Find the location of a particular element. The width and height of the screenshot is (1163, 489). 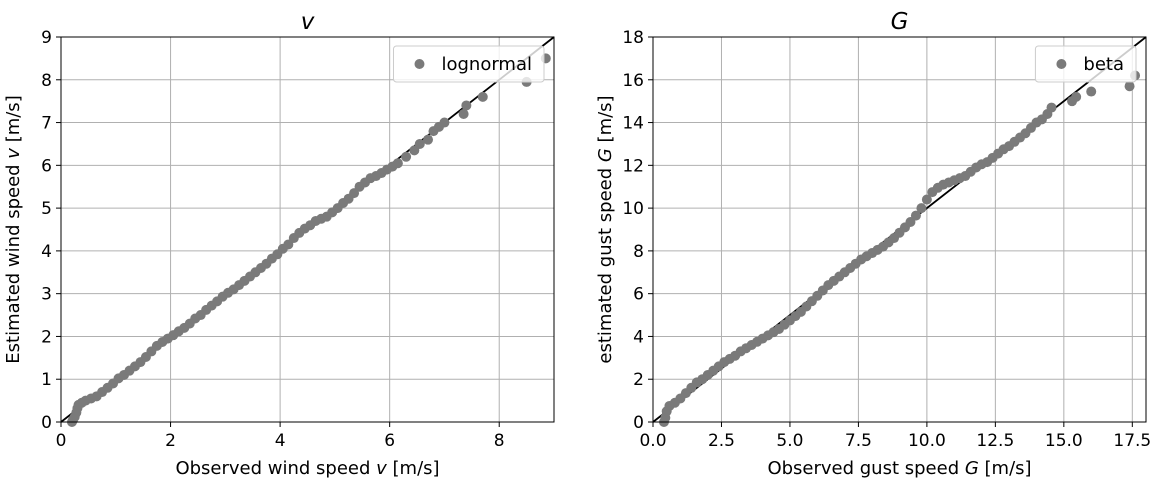

y-tick-label: 14 is located at coordinates (633, 124).